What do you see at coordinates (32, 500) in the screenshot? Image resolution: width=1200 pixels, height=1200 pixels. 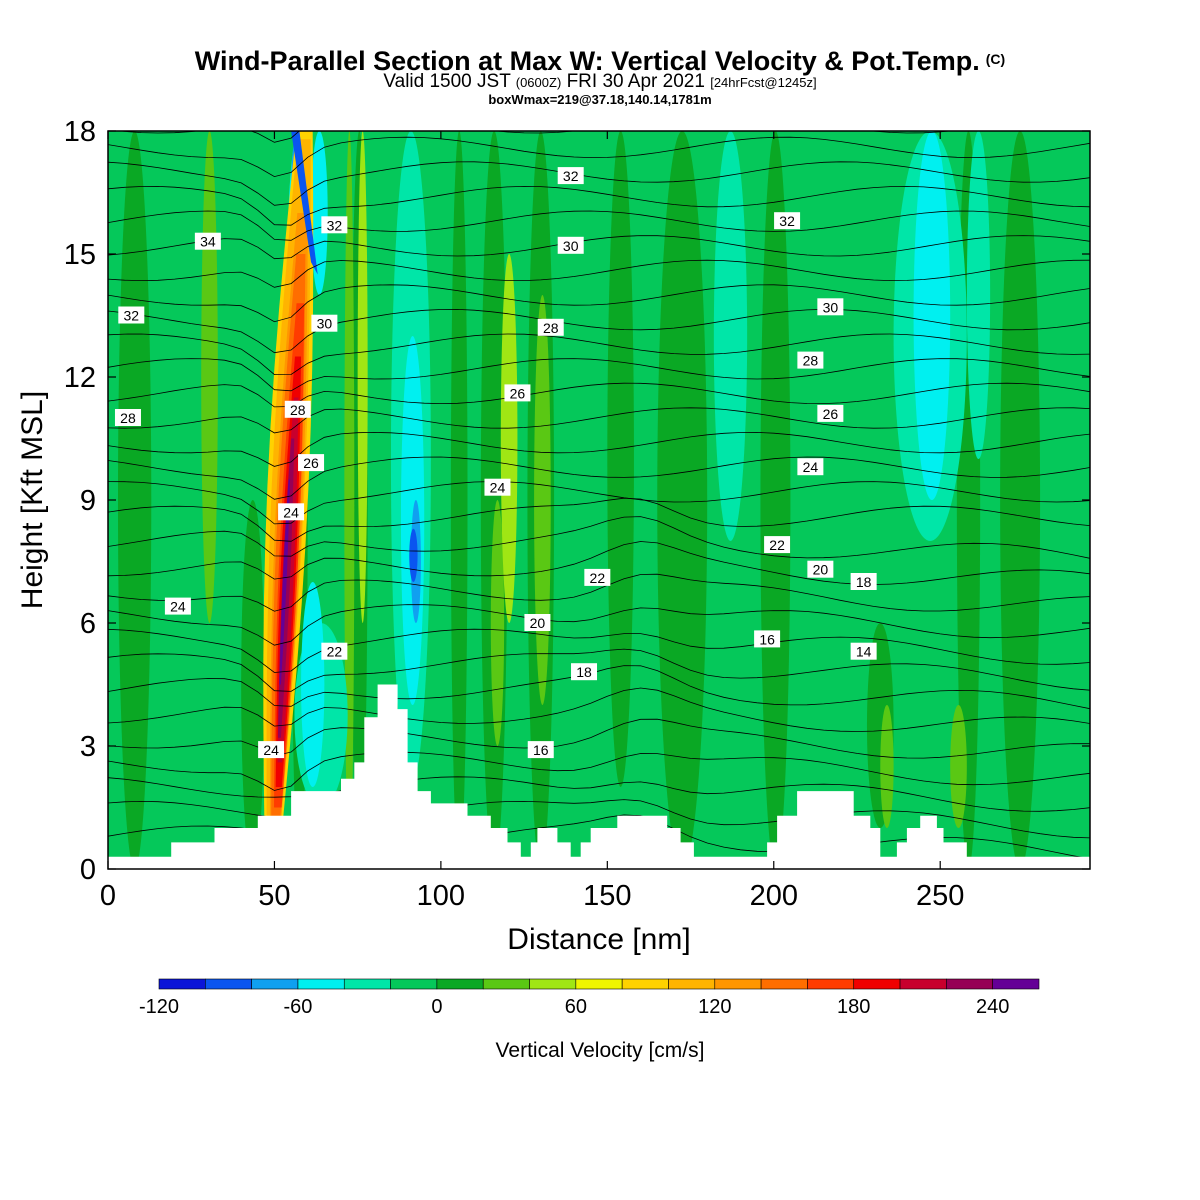 I see `y-axis-label: Height [Kft MSL]` at bounding box center [32, 500].